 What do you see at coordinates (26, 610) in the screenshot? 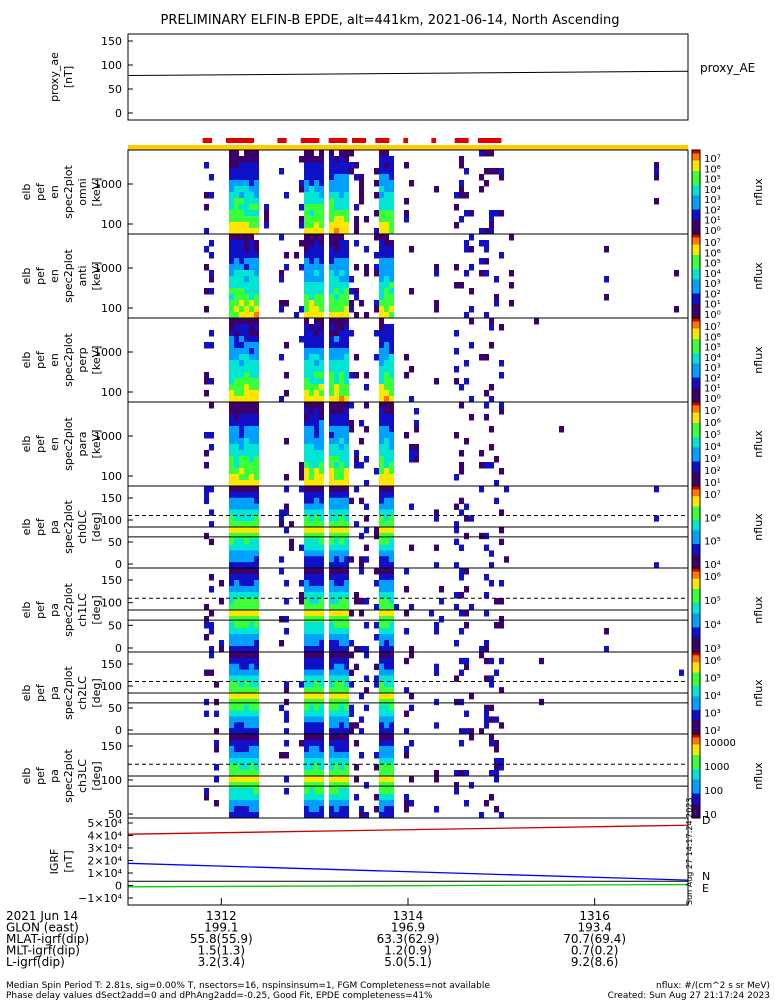
I see `panel-ylabel-ch1-0: elb` at bounding box center [26, 610].